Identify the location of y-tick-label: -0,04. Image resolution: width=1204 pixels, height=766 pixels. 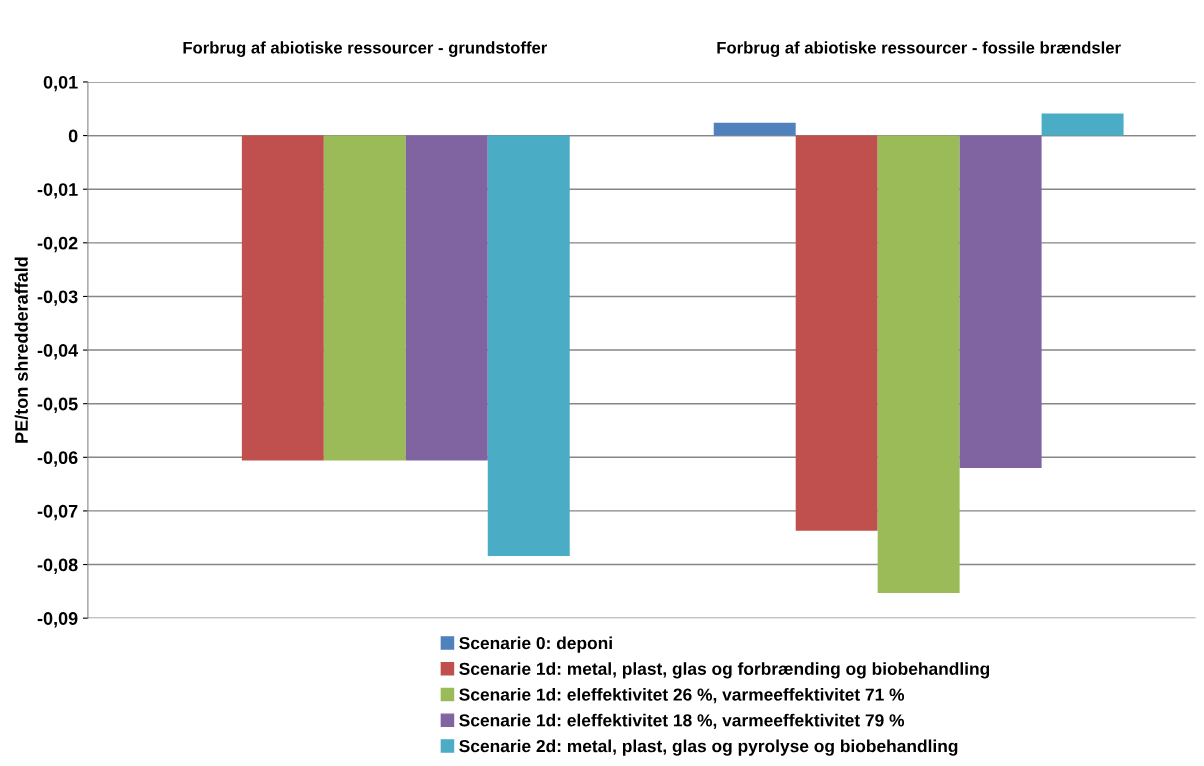
(58, 352).